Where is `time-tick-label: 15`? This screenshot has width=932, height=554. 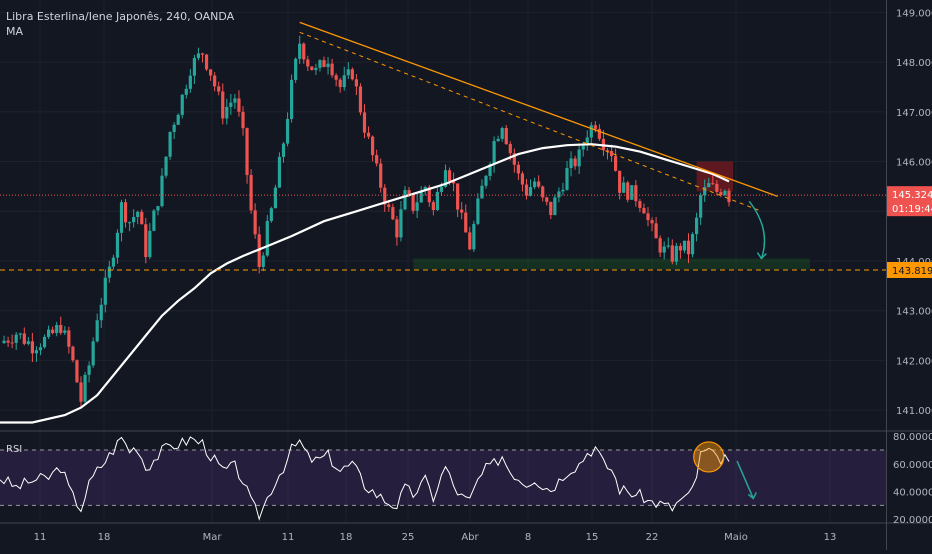 time-tick-label: 15 is located at coordinates (592, 537).